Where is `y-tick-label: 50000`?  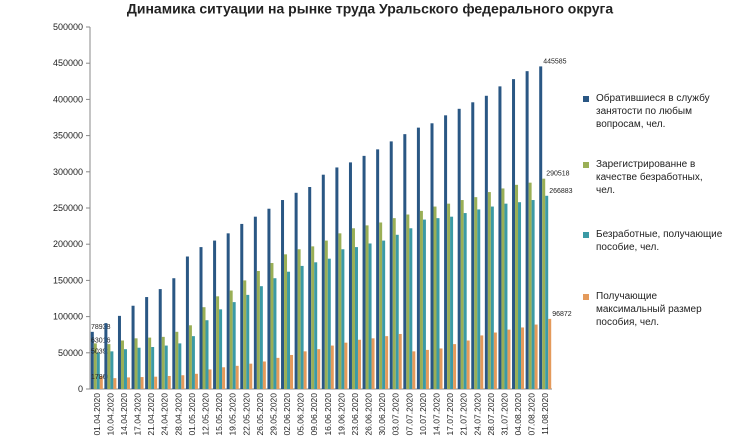 y-tick-label: 50000 is located at coordinates (70, 353).